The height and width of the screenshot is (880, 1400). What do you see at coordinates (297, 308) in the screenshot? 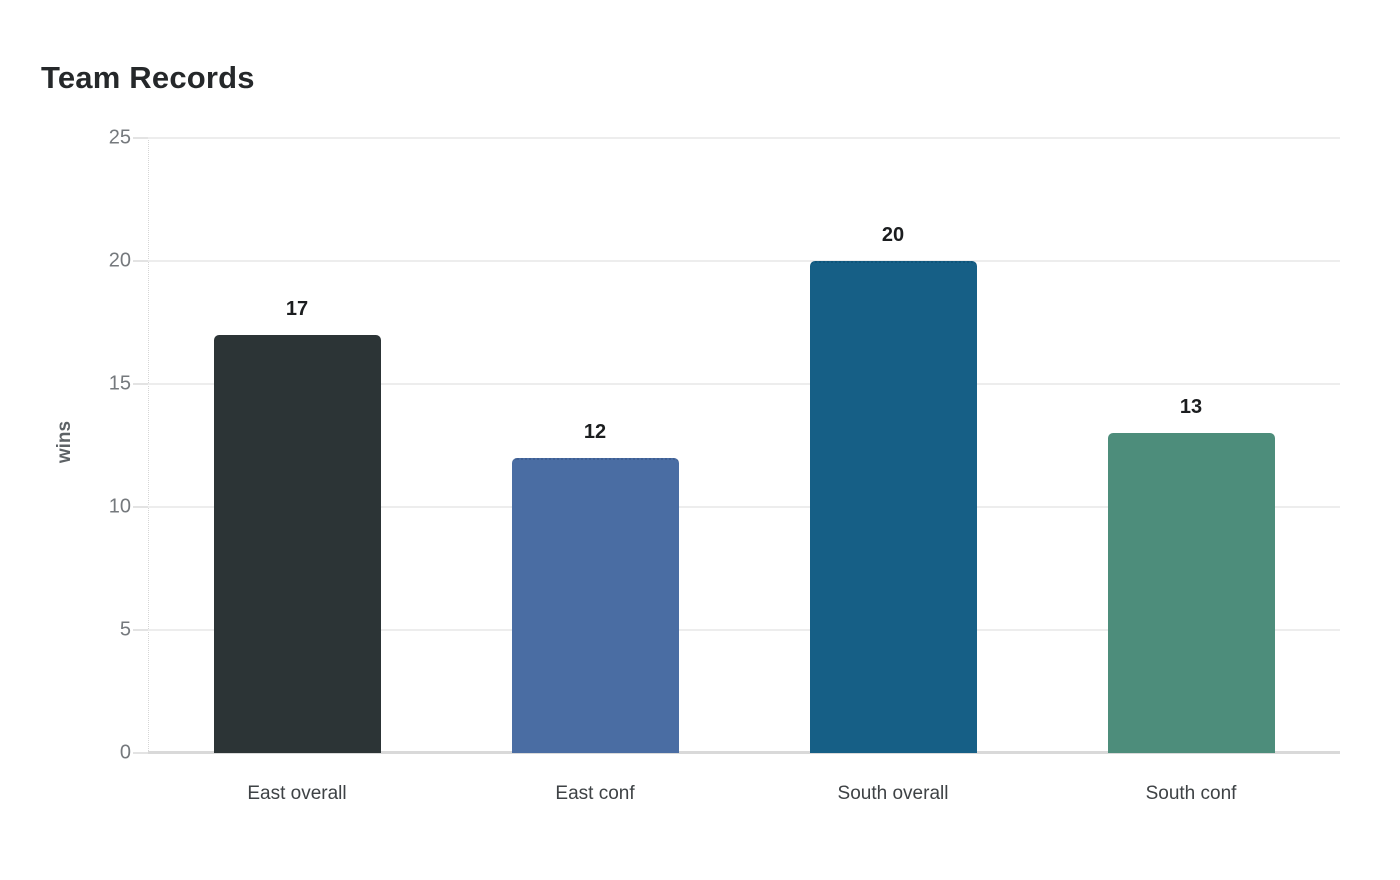
I see `bar-value-label: 17` at bounding box center [297, 308].